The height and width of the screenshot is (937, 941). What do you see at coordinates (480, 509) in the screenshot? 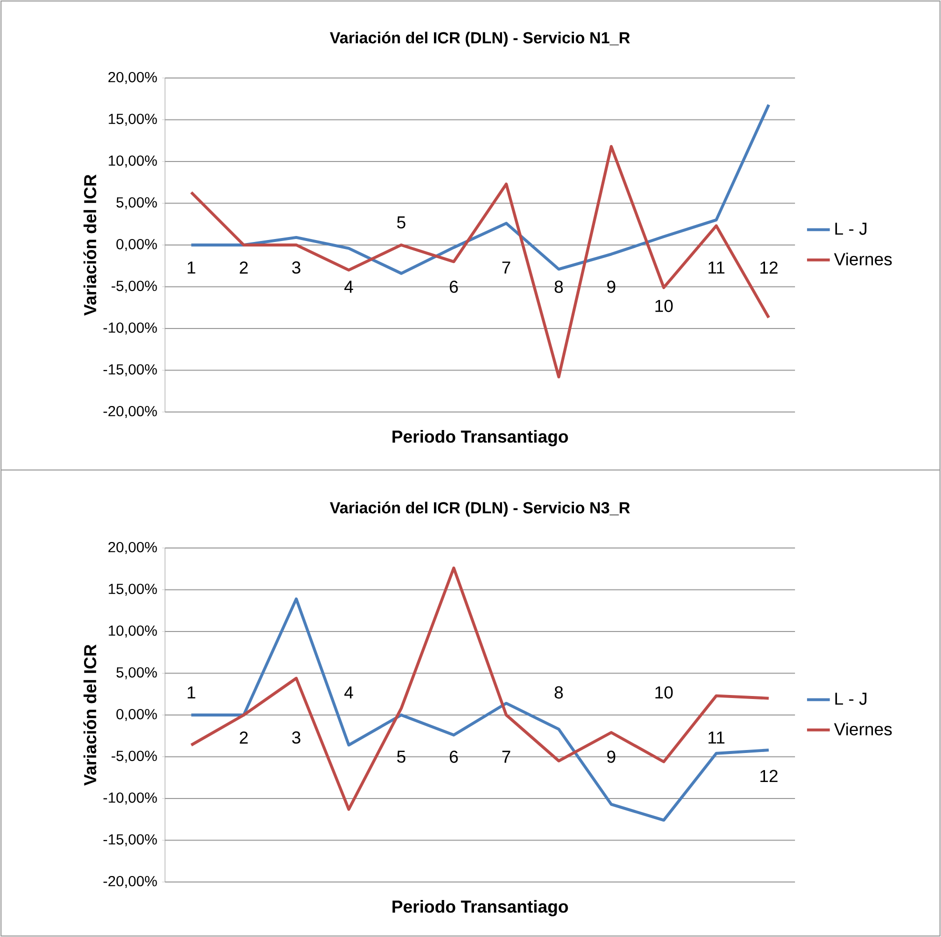
I see `chart-title: Variación del ICR (DLN) - Servicio N3_R` at bounding box center [480, 509].